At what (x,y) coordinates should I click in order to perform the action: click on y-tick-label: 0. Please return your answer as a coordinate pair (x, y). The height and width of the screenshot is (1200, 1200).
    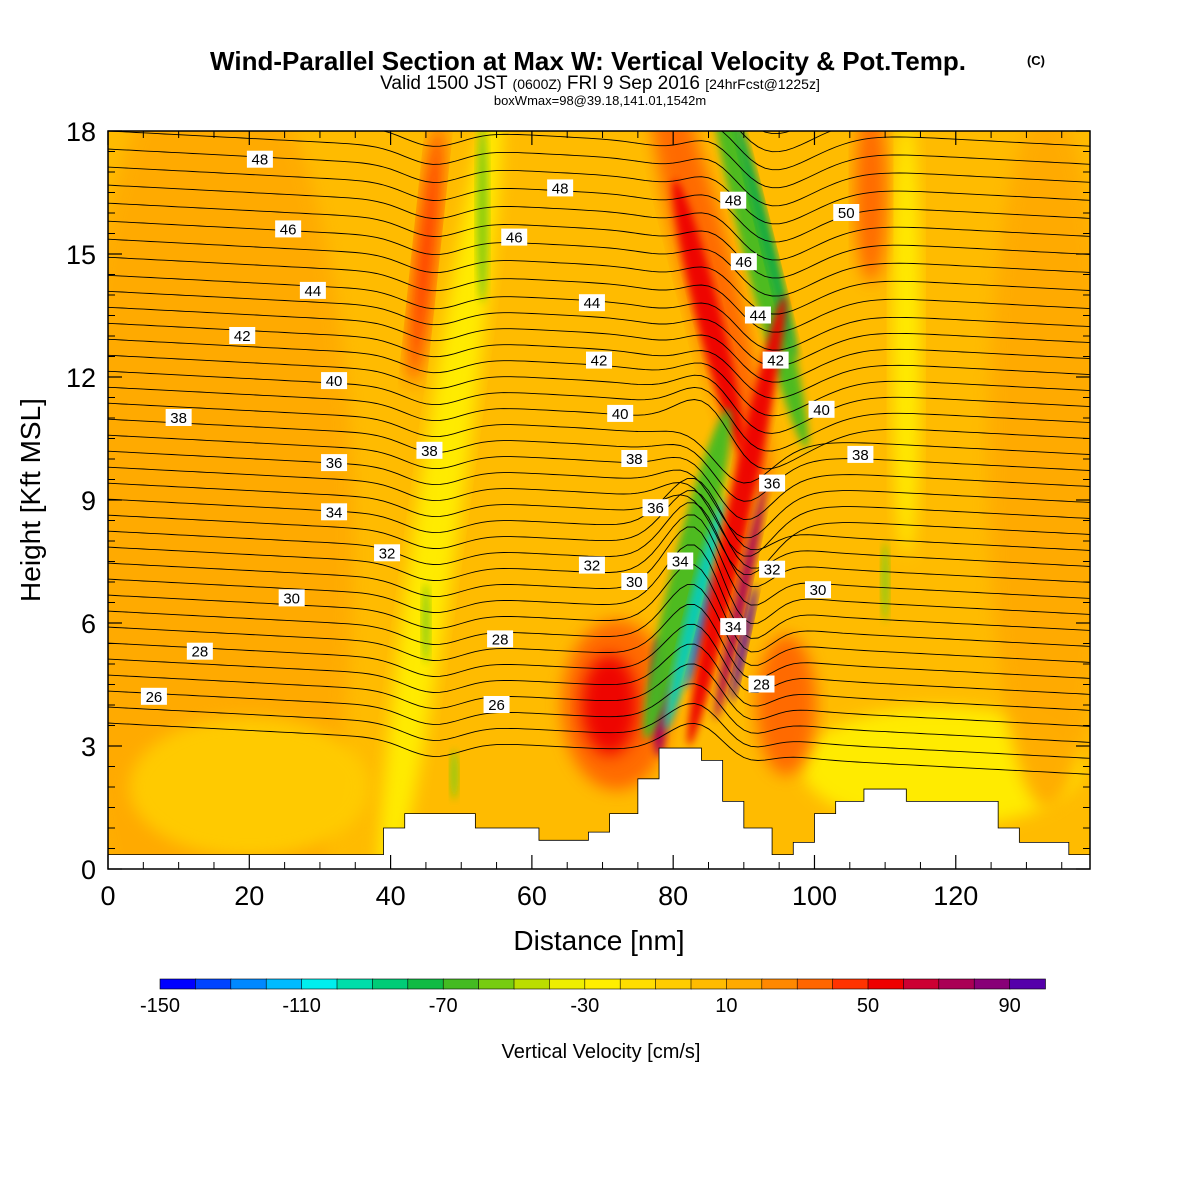
    Looking at the image, I should click on (88, 870).